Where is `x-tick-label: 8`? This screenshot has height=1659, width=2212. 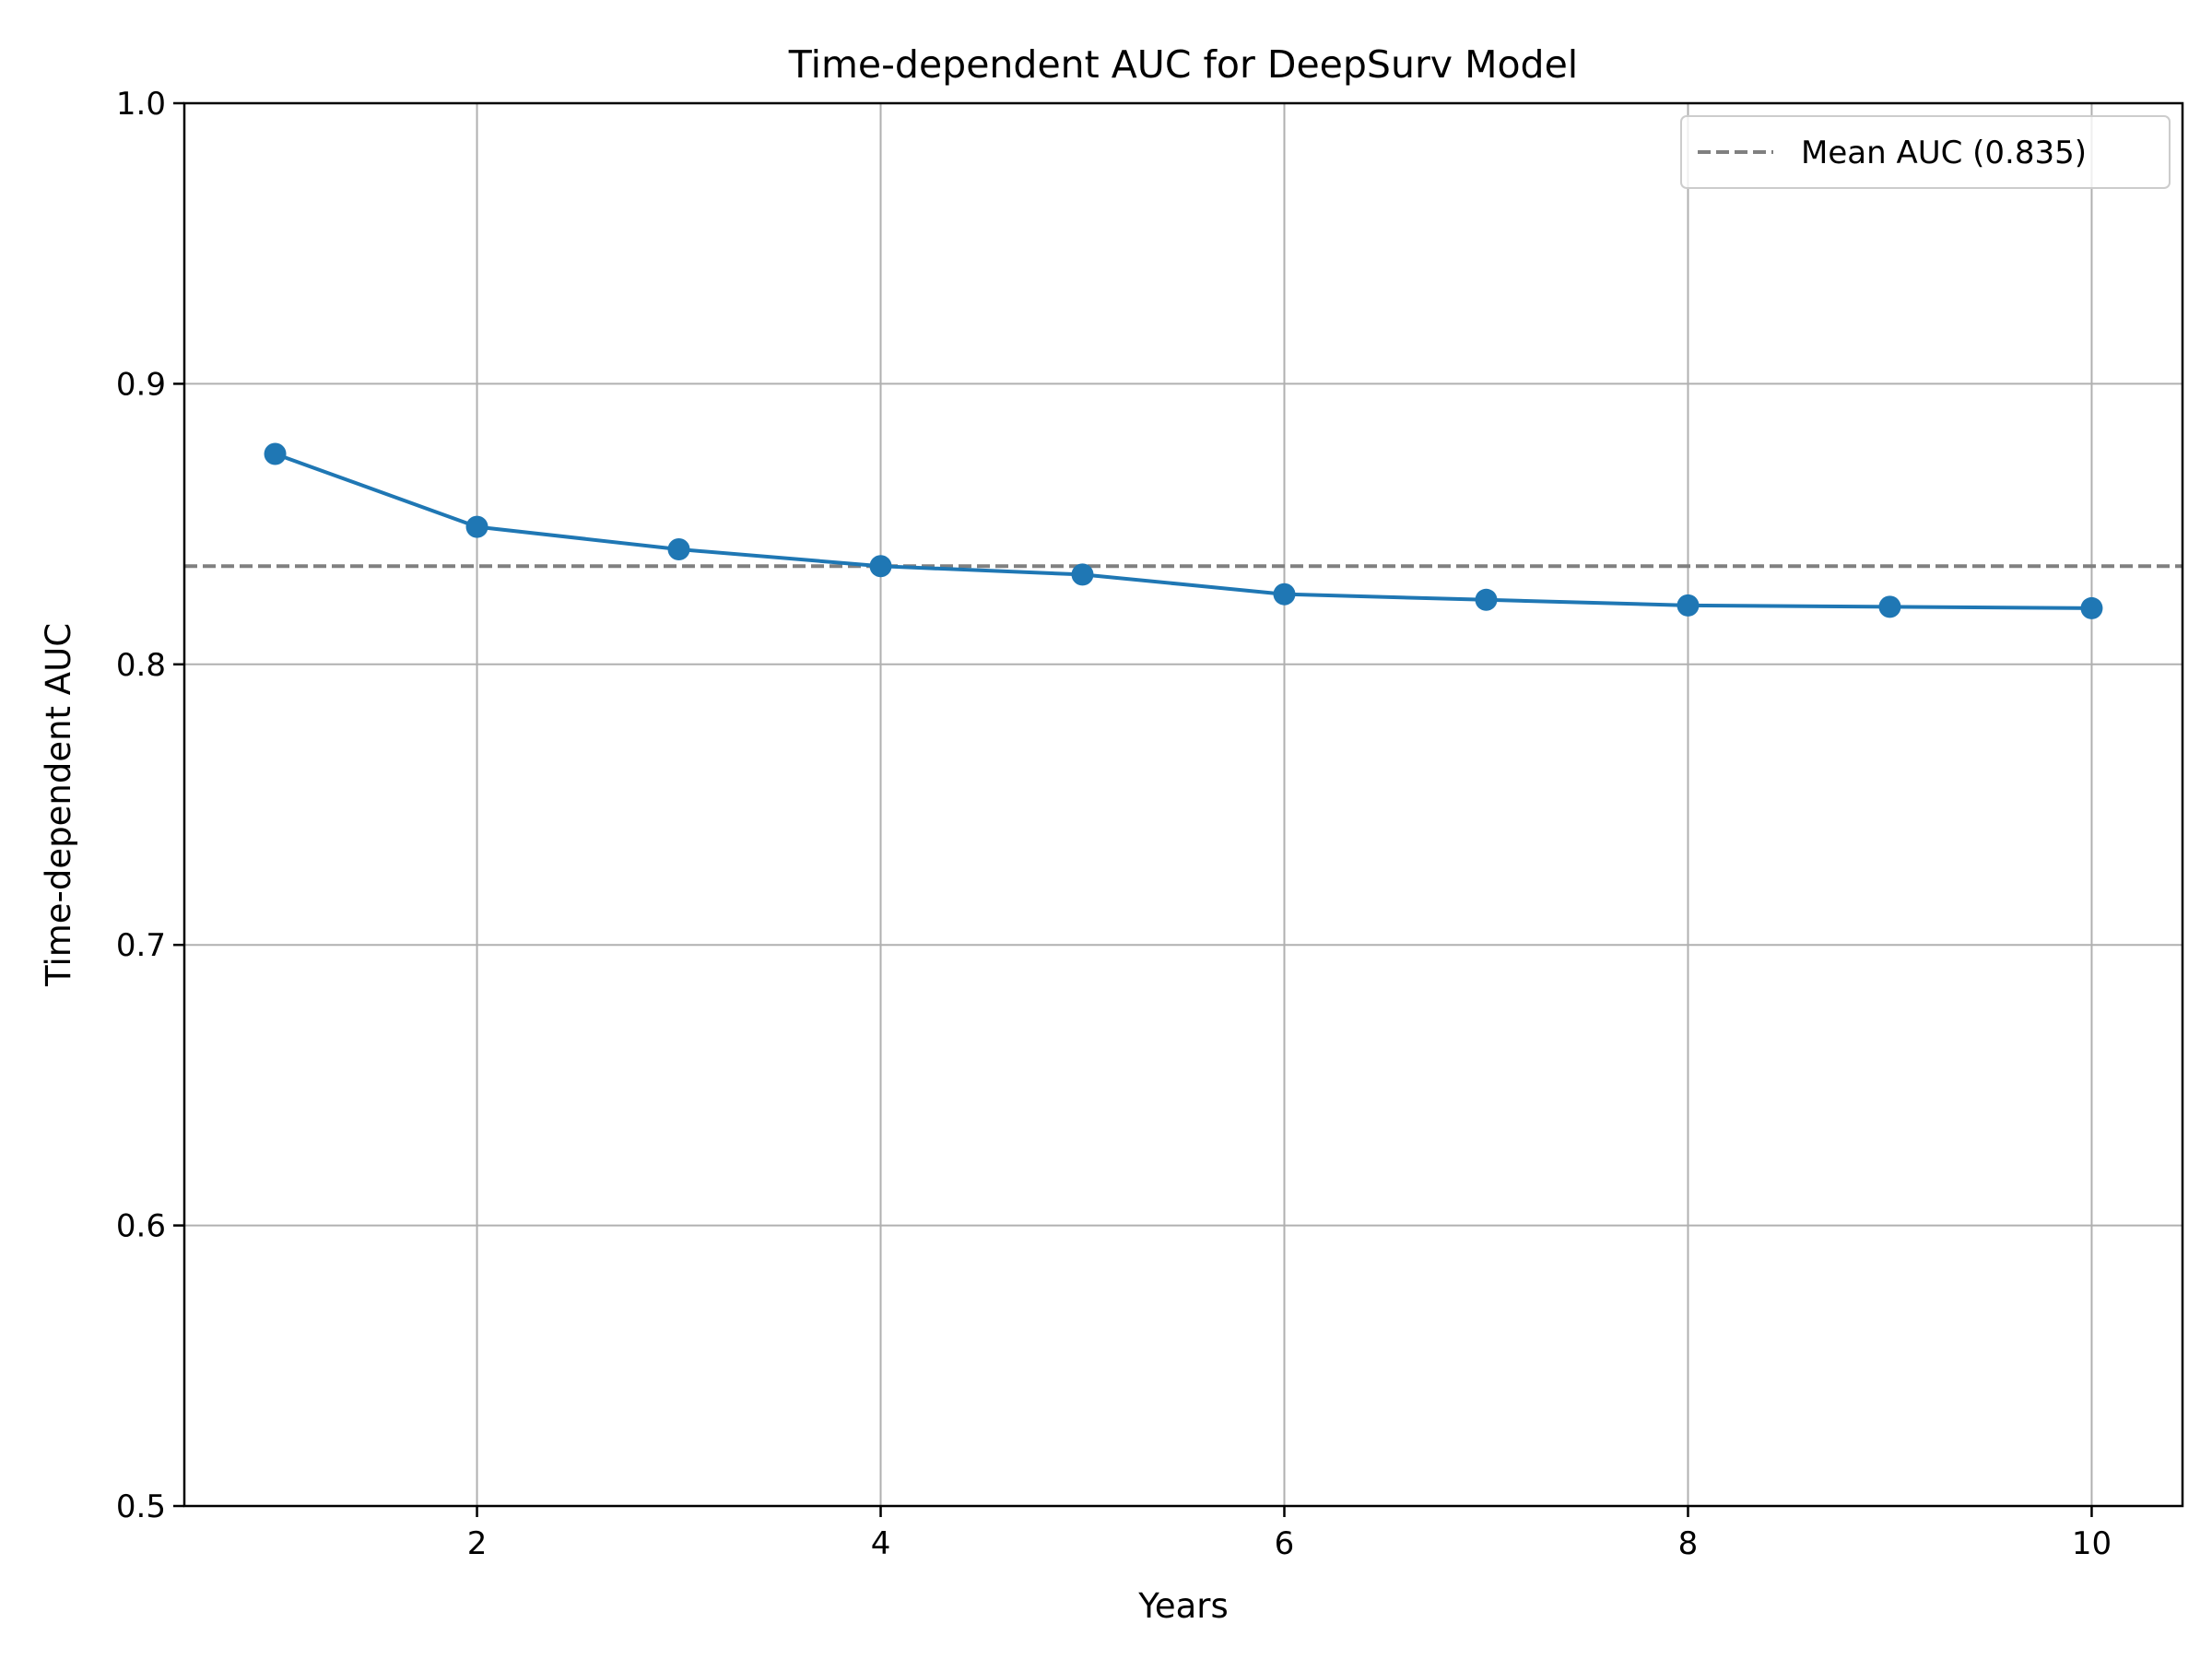 x-tick-label: 8 is located at coordinates (1688, 1543).